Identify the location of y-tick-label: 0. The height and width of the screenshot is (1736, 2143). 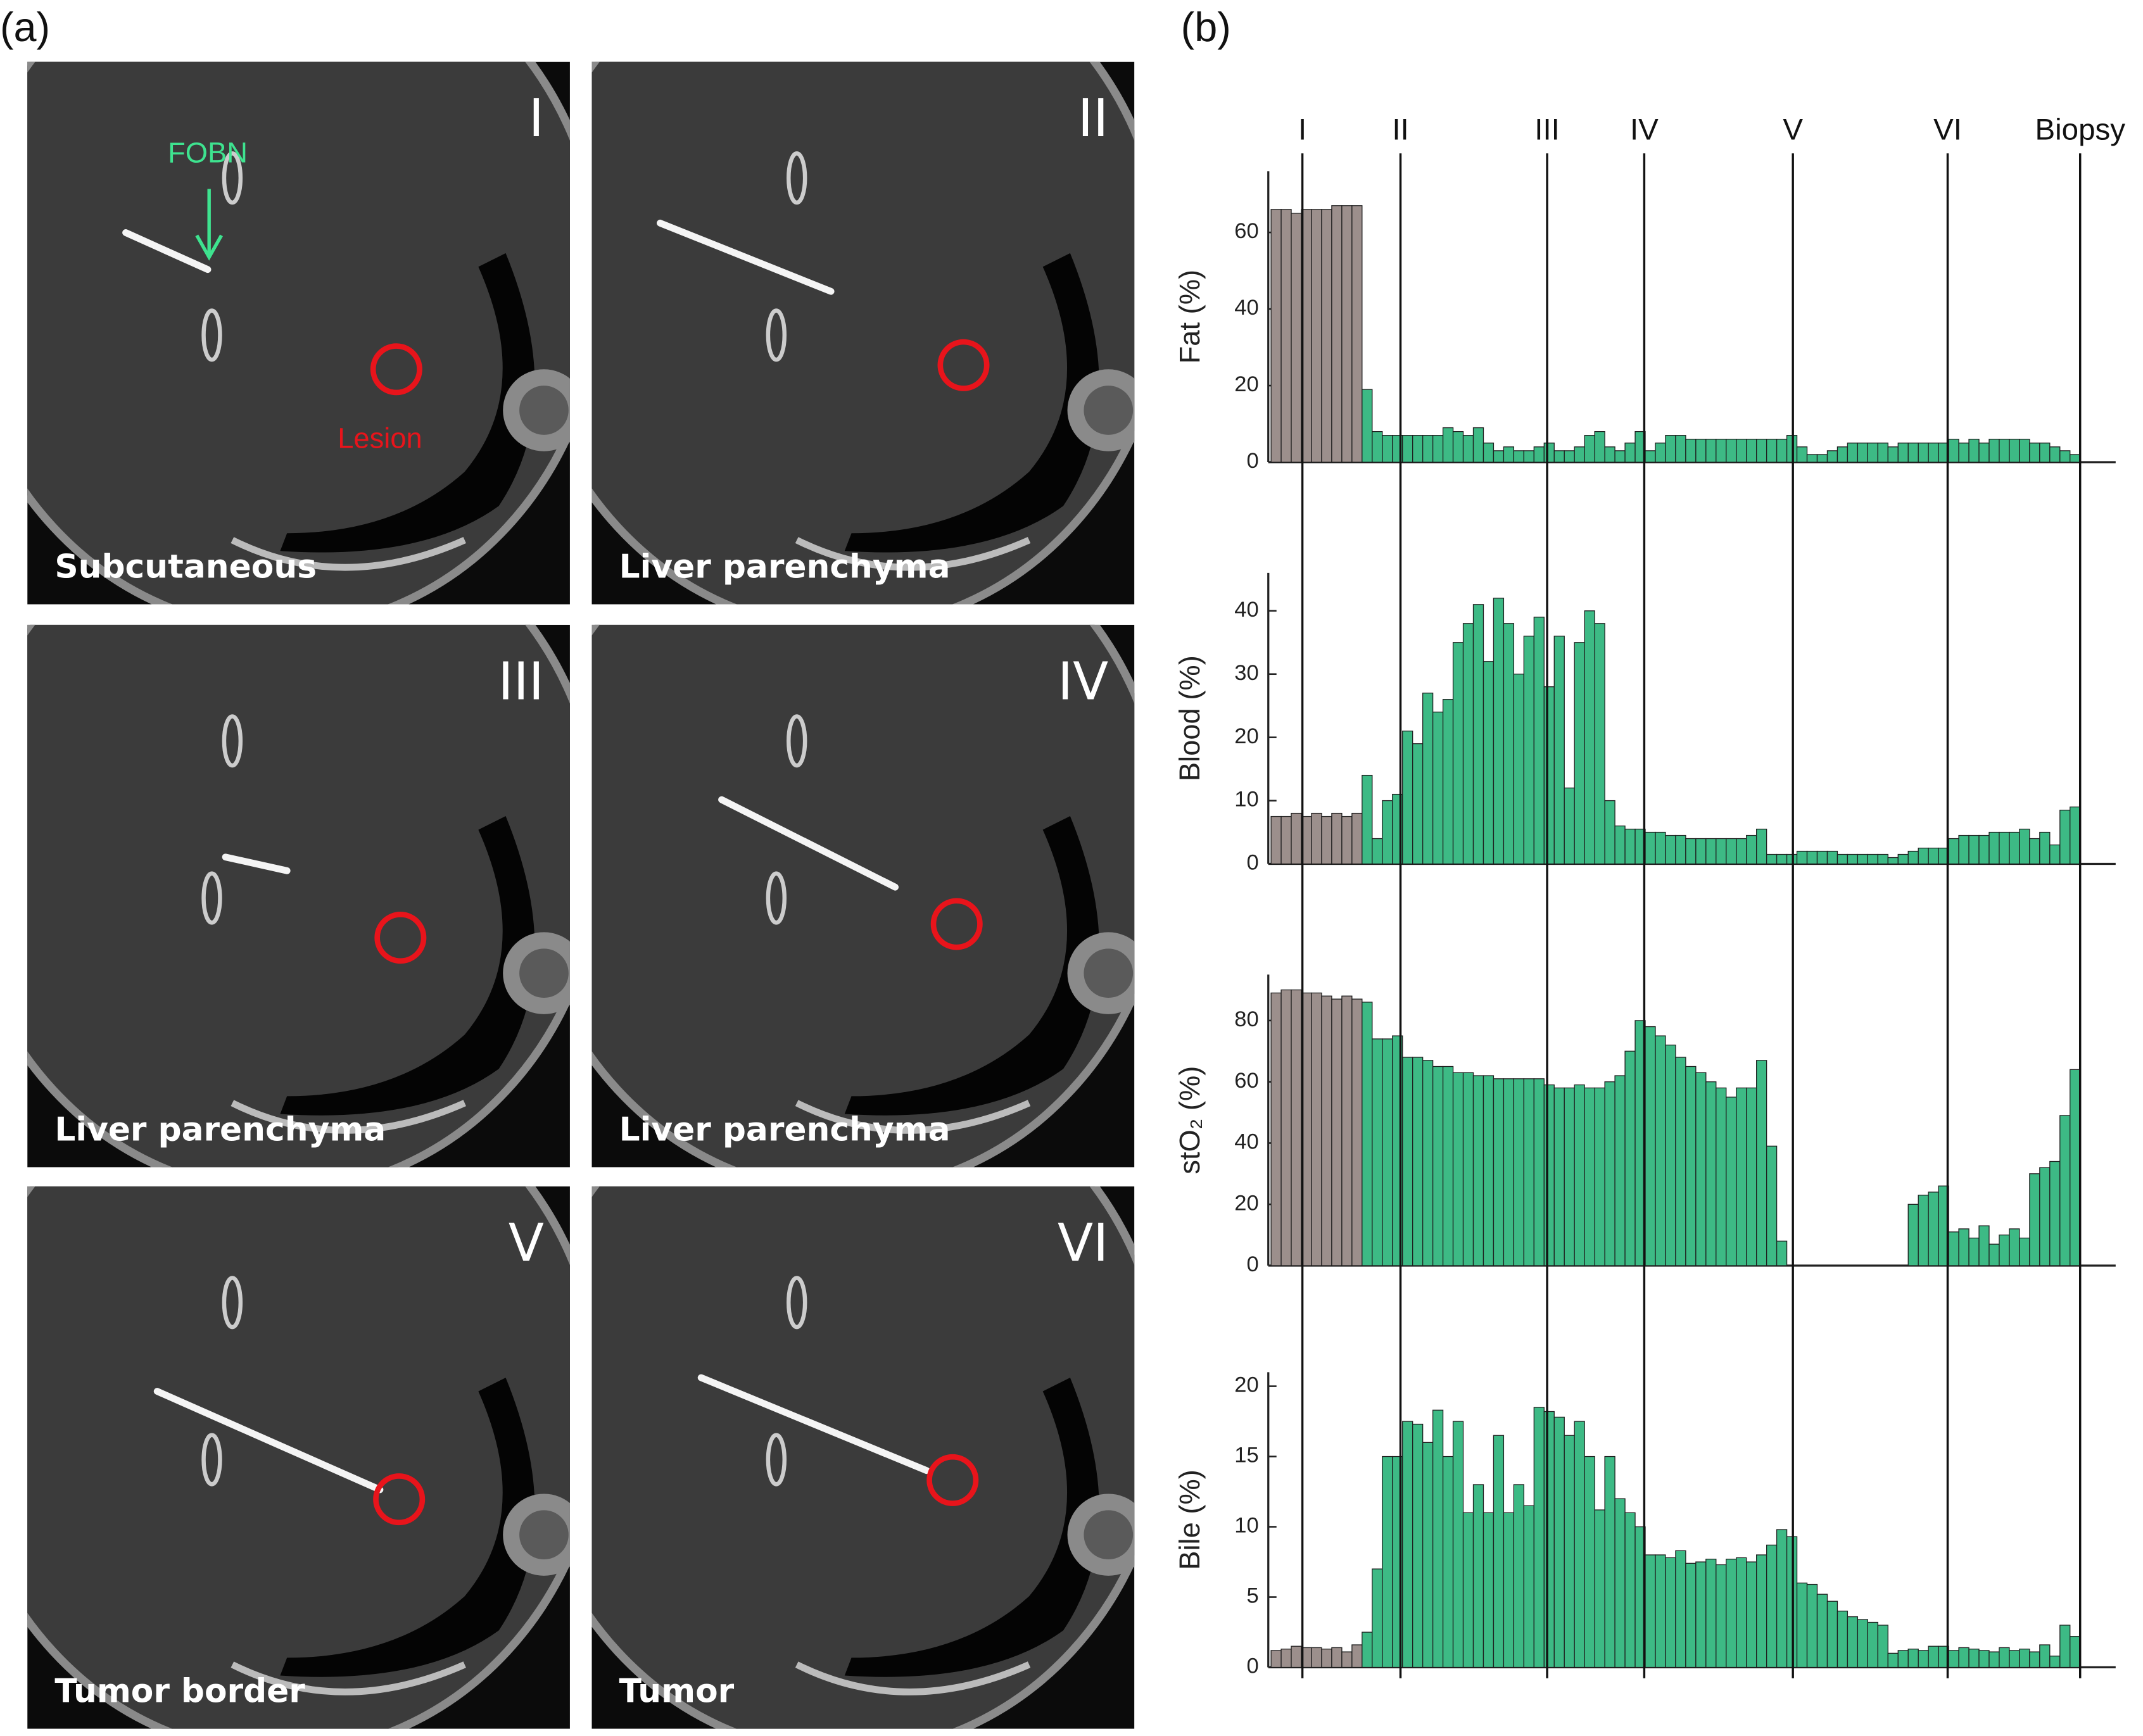
(1252, 1666).